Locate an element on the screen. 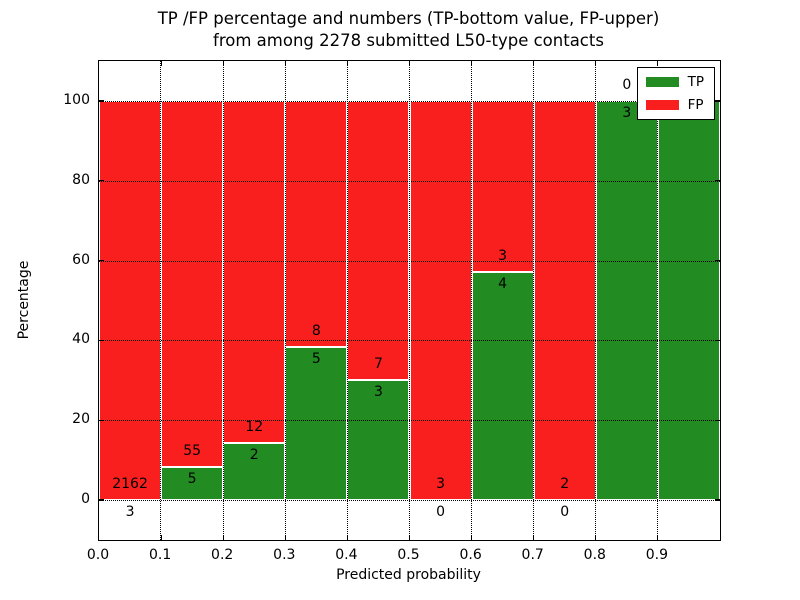 This screenshot has height=600, width=800. fp-count-label: 8 is located at coordinates (316, 330).